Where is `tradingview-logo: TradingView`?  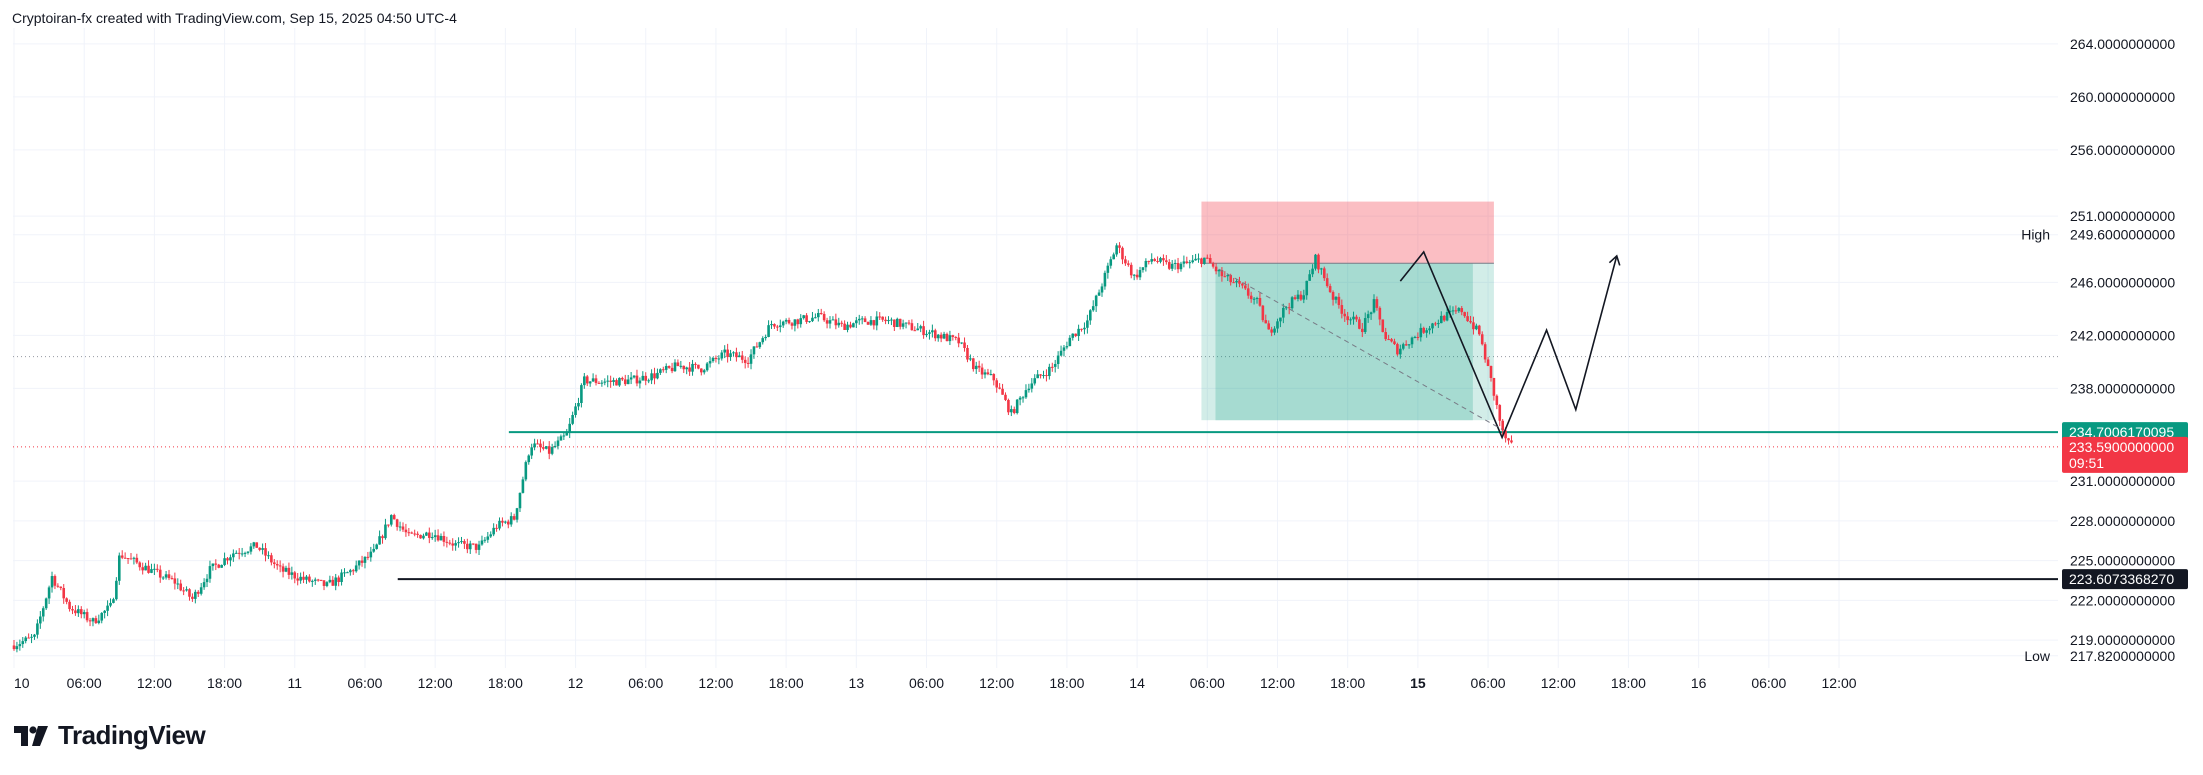
tradingview-logo: TradingView is located at coordinates (110, 735).